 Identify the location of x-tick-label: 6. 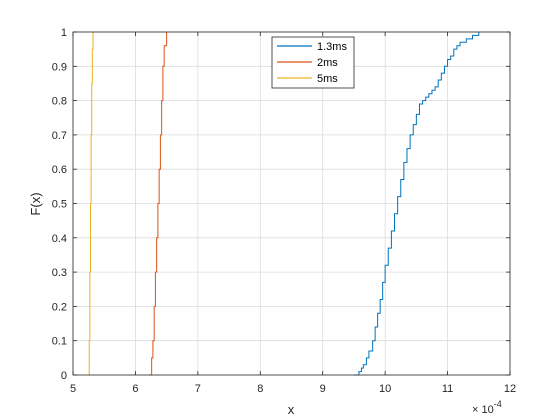
(135, 389).